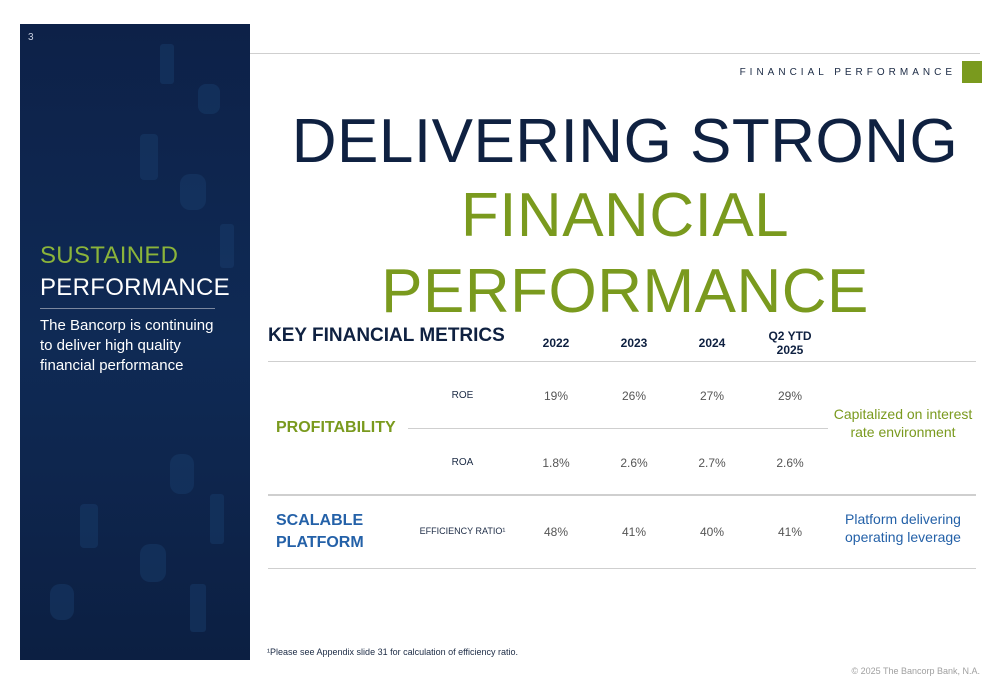 The width and height of the screenshot is (1000, 685). I want to click on profitability-note: Capitalized on interest rate environment, so click(903, 423).